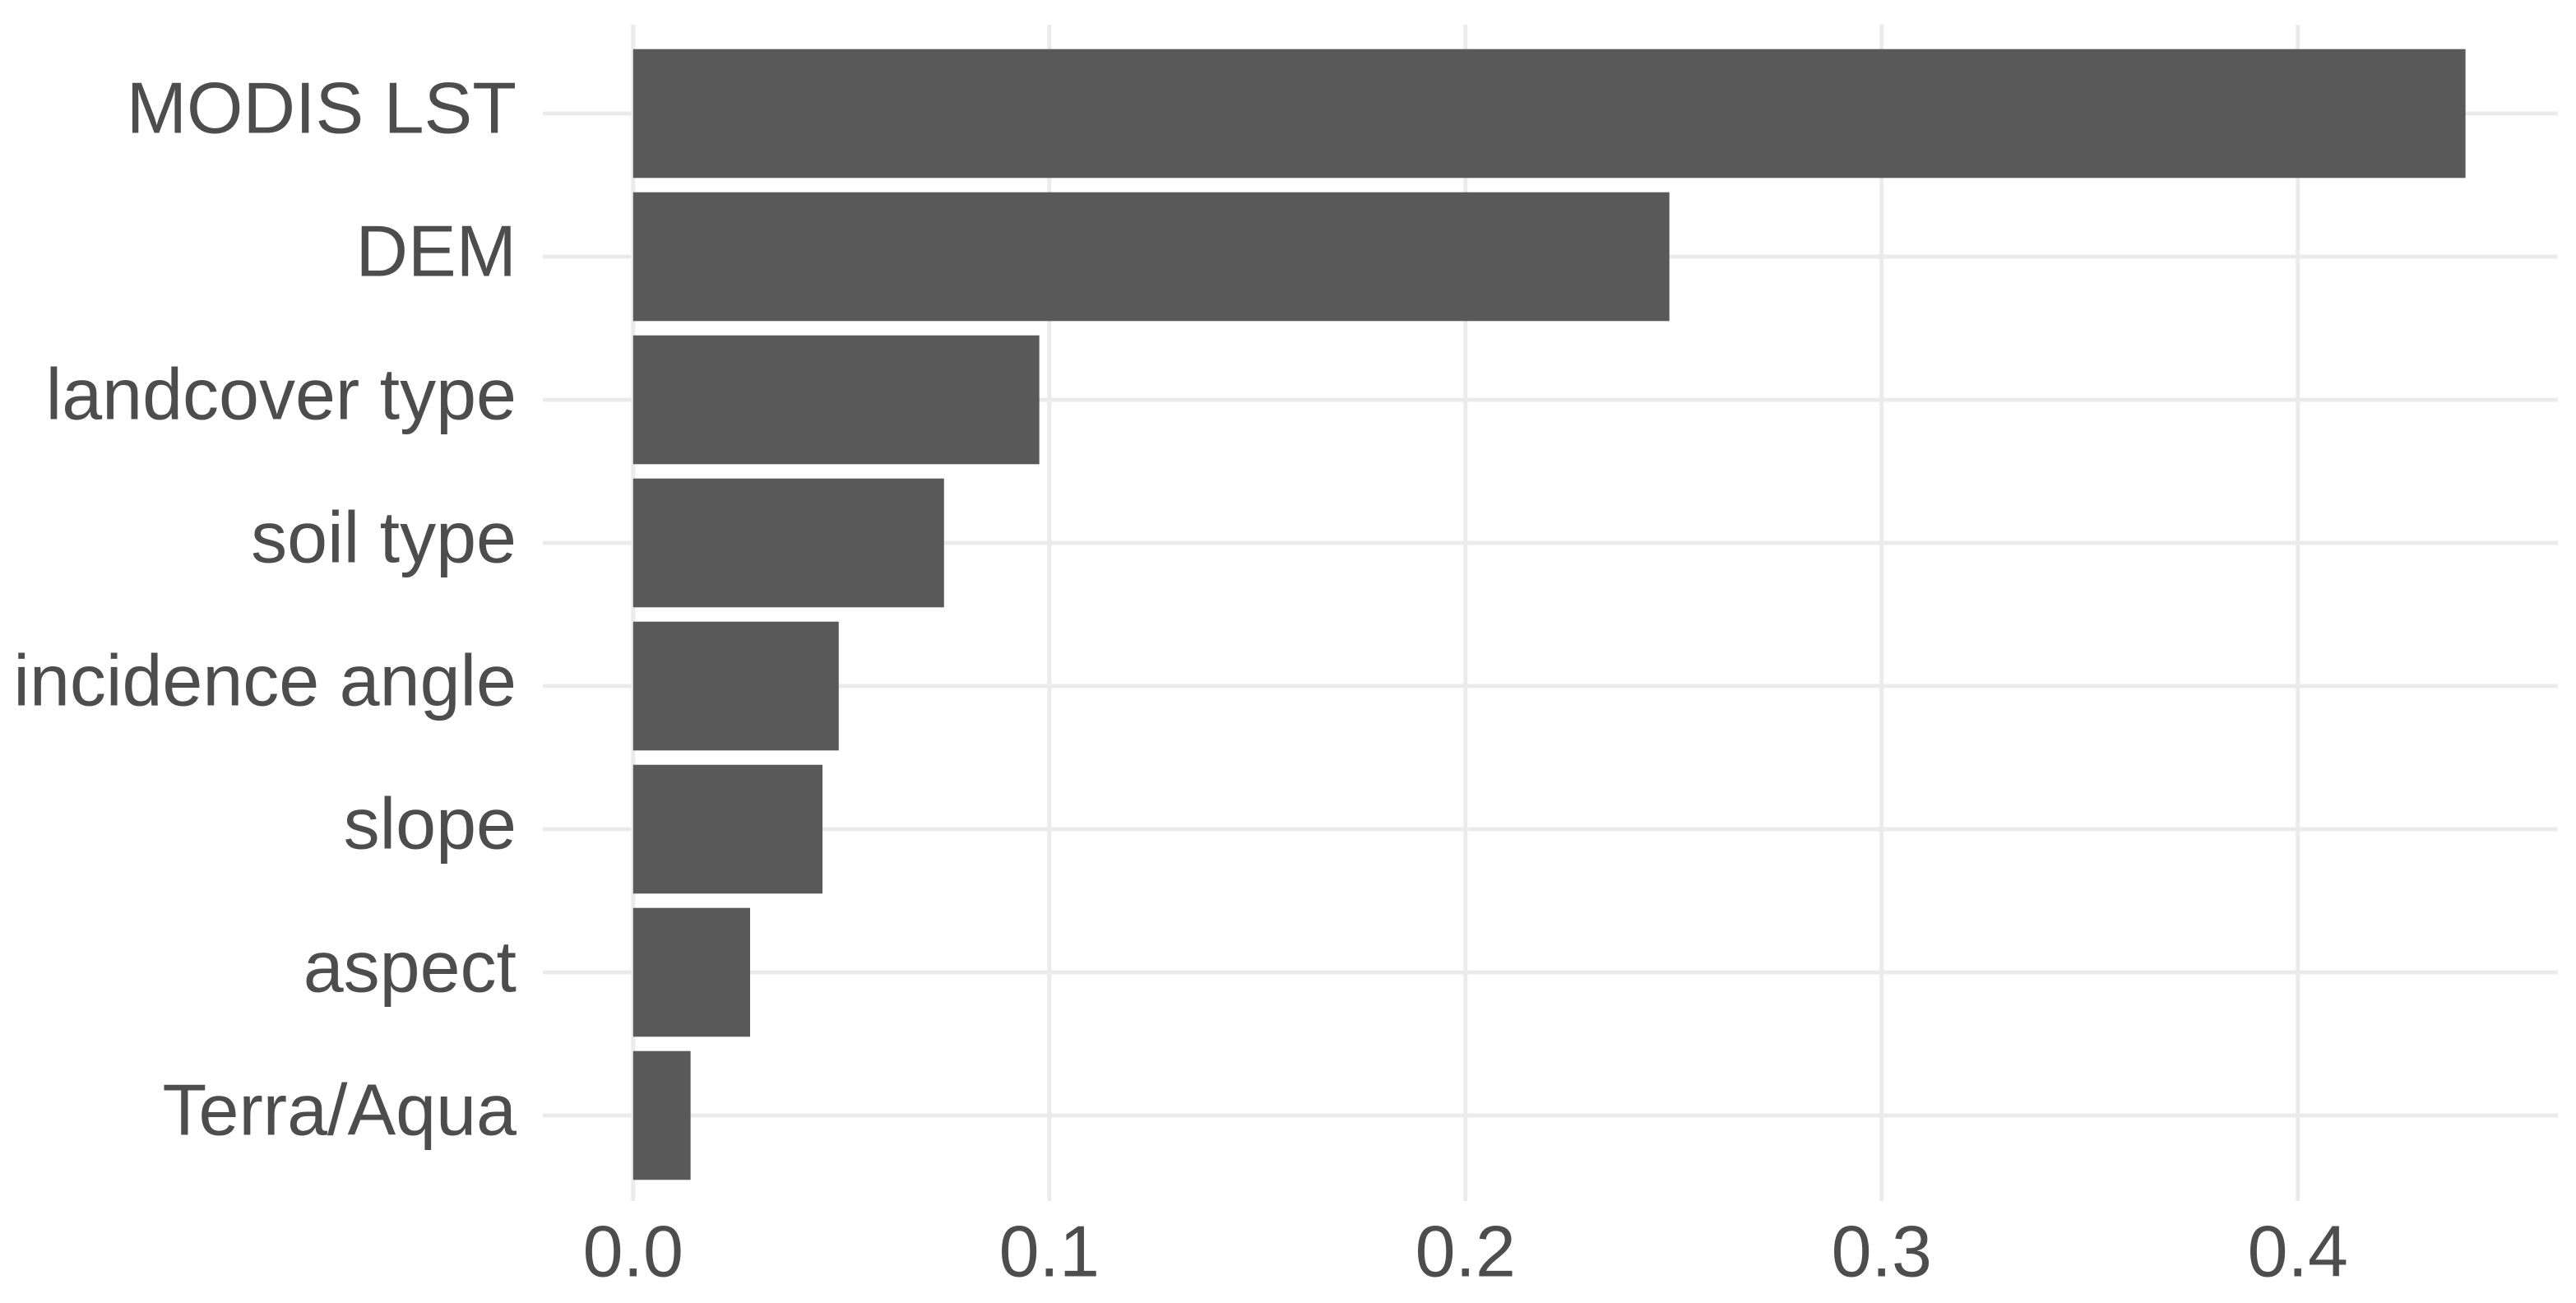  What do you see at coordinates (340, 1109) in the screenshot?
I see `y-tick-label: Terra/Aqua` at bounding box center [340, 1109].